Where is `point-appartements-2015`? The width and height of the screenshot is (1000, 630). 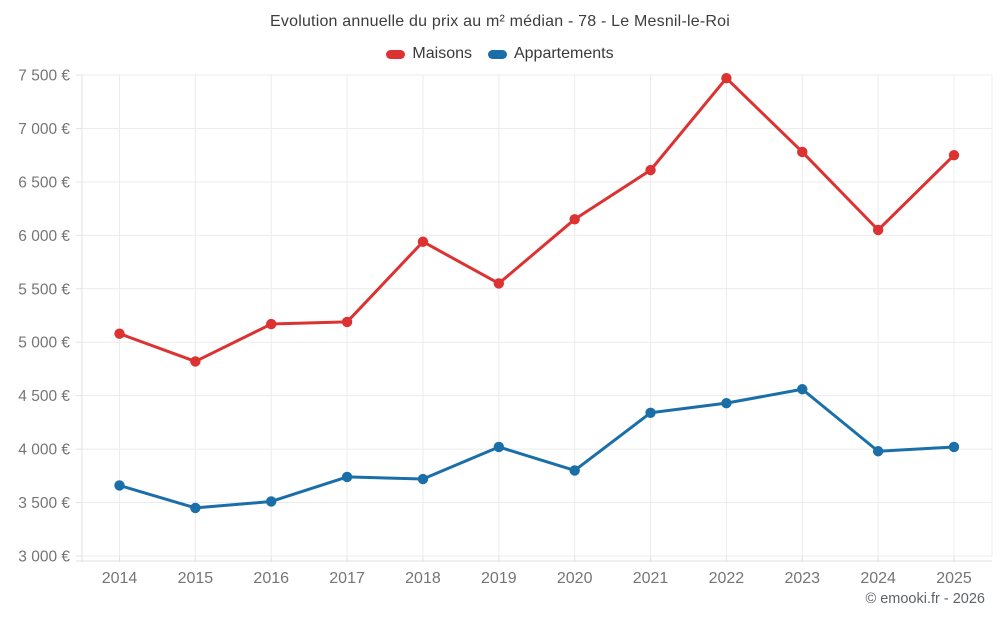 point-appartements-2015 is located at coordinates (195, 508).